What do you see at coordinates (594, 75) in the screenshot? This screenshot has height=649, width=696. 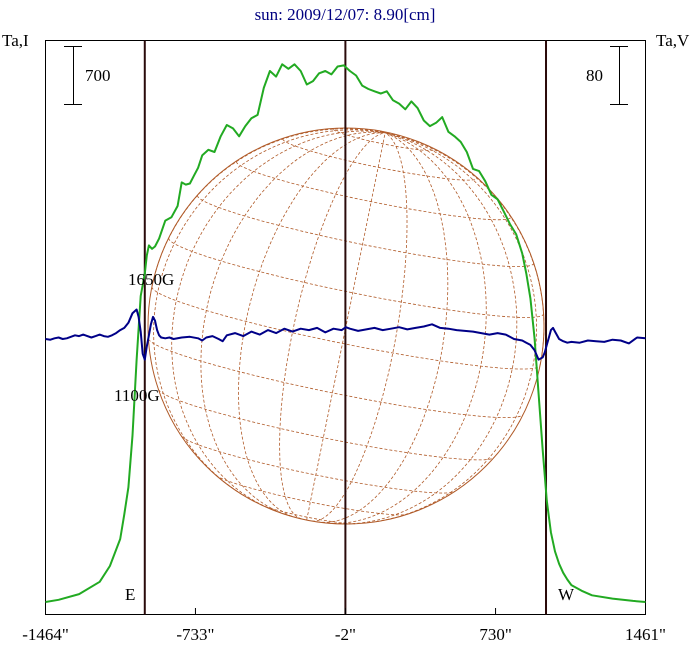 I see `right-scale-bar-label: 80` at bounding box center [594, 75].